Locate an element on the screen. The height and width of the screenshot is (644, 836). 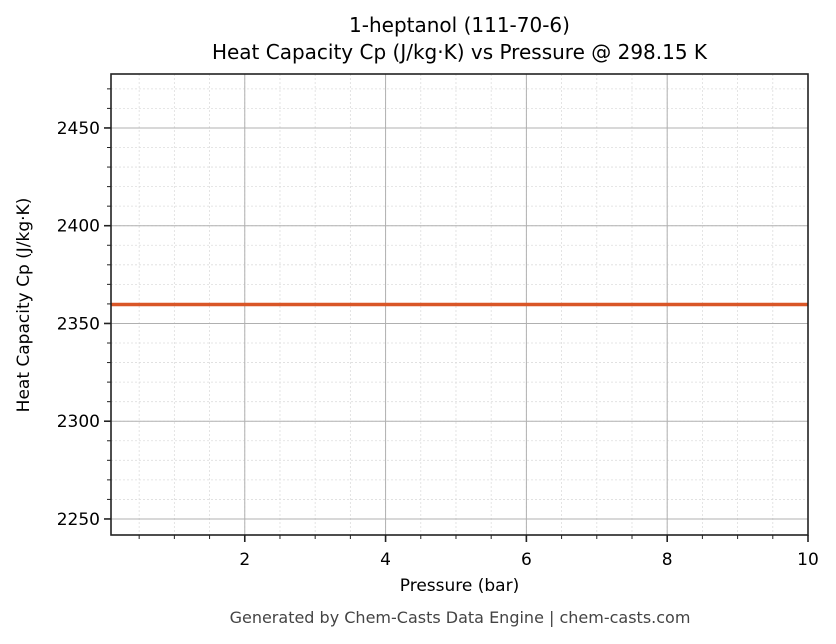
y-tick-label: 2250 is located at coordinates (78, 520).